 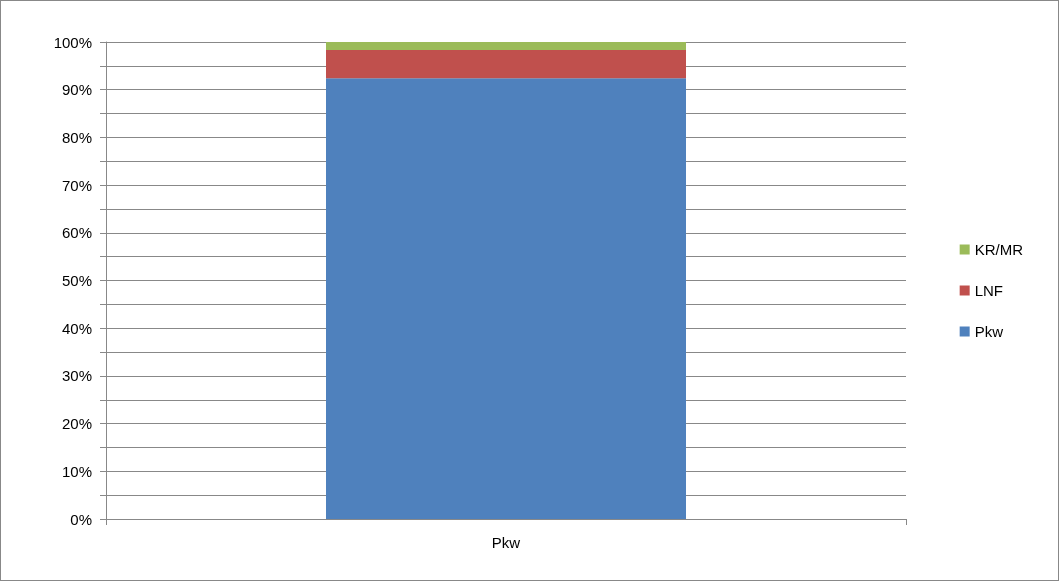 What do you see at coordinates (76, 424) in the screenshot?
I see `y-tick-label: 20%` at bounding box center [76, 424].